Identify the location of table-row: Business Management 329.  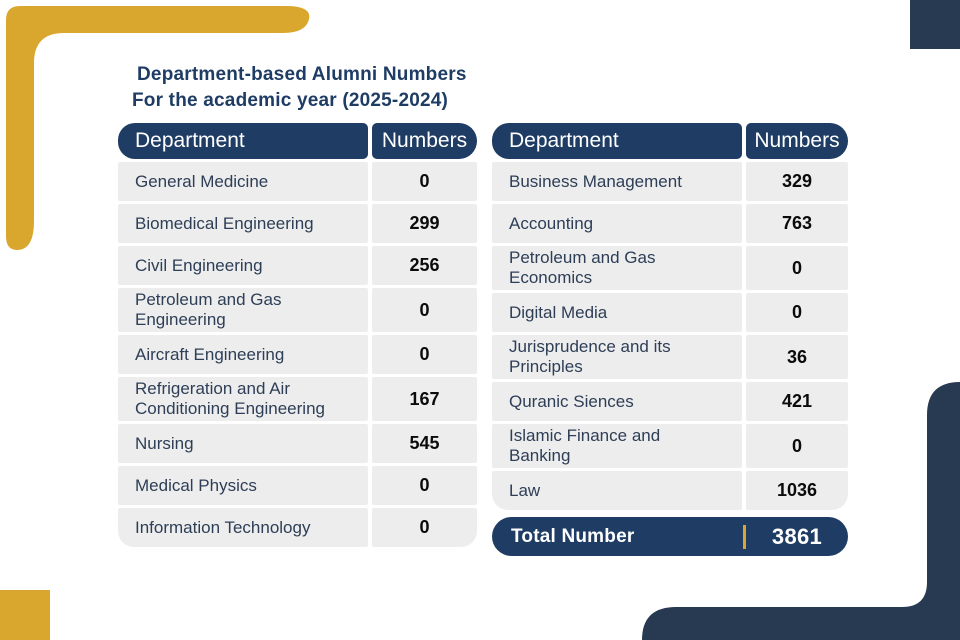
(670, 181).